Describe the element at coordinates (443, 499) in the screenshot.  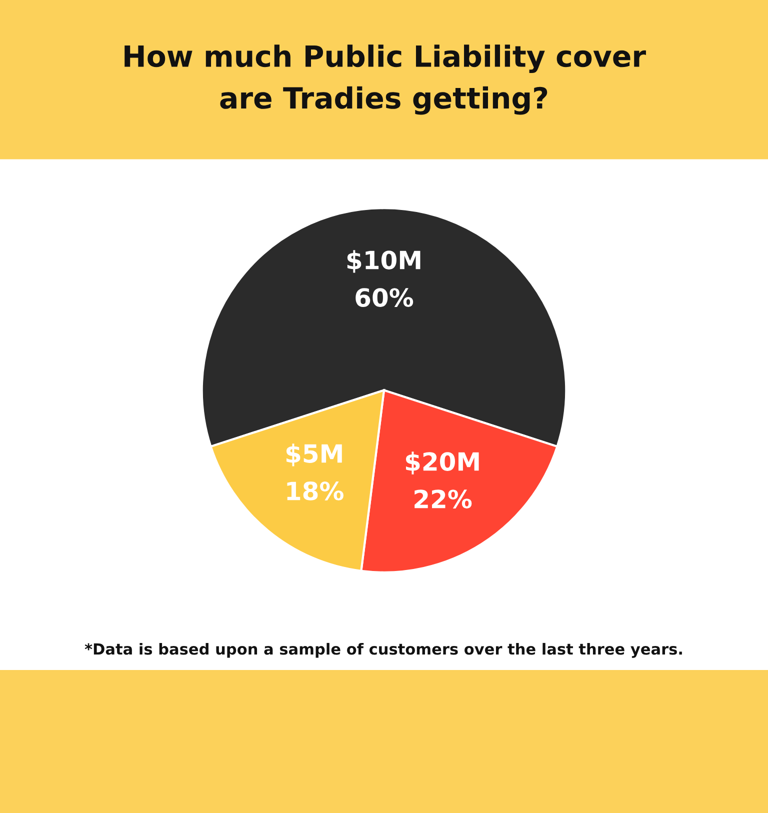
I see `data-label: 22%` at that location.